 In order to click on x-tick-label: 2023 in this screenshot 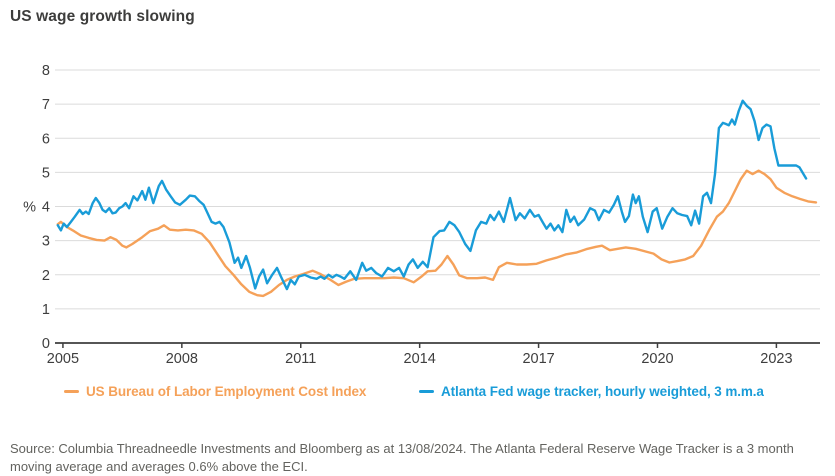, I will do `click(776, 359)`.